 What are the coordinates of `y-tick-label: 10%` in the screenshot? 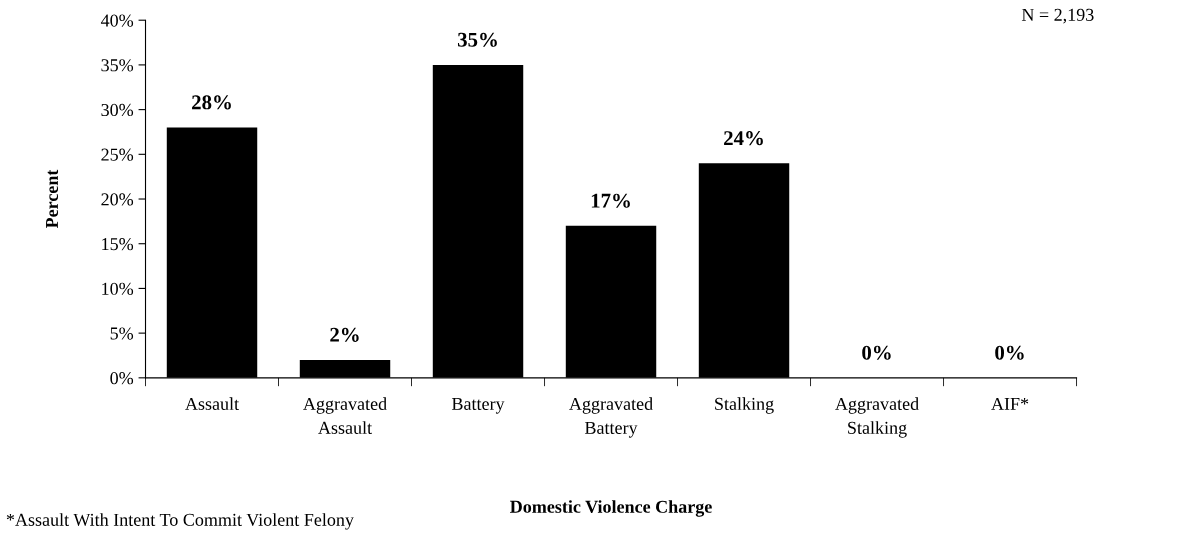 It's located at (118, 288).